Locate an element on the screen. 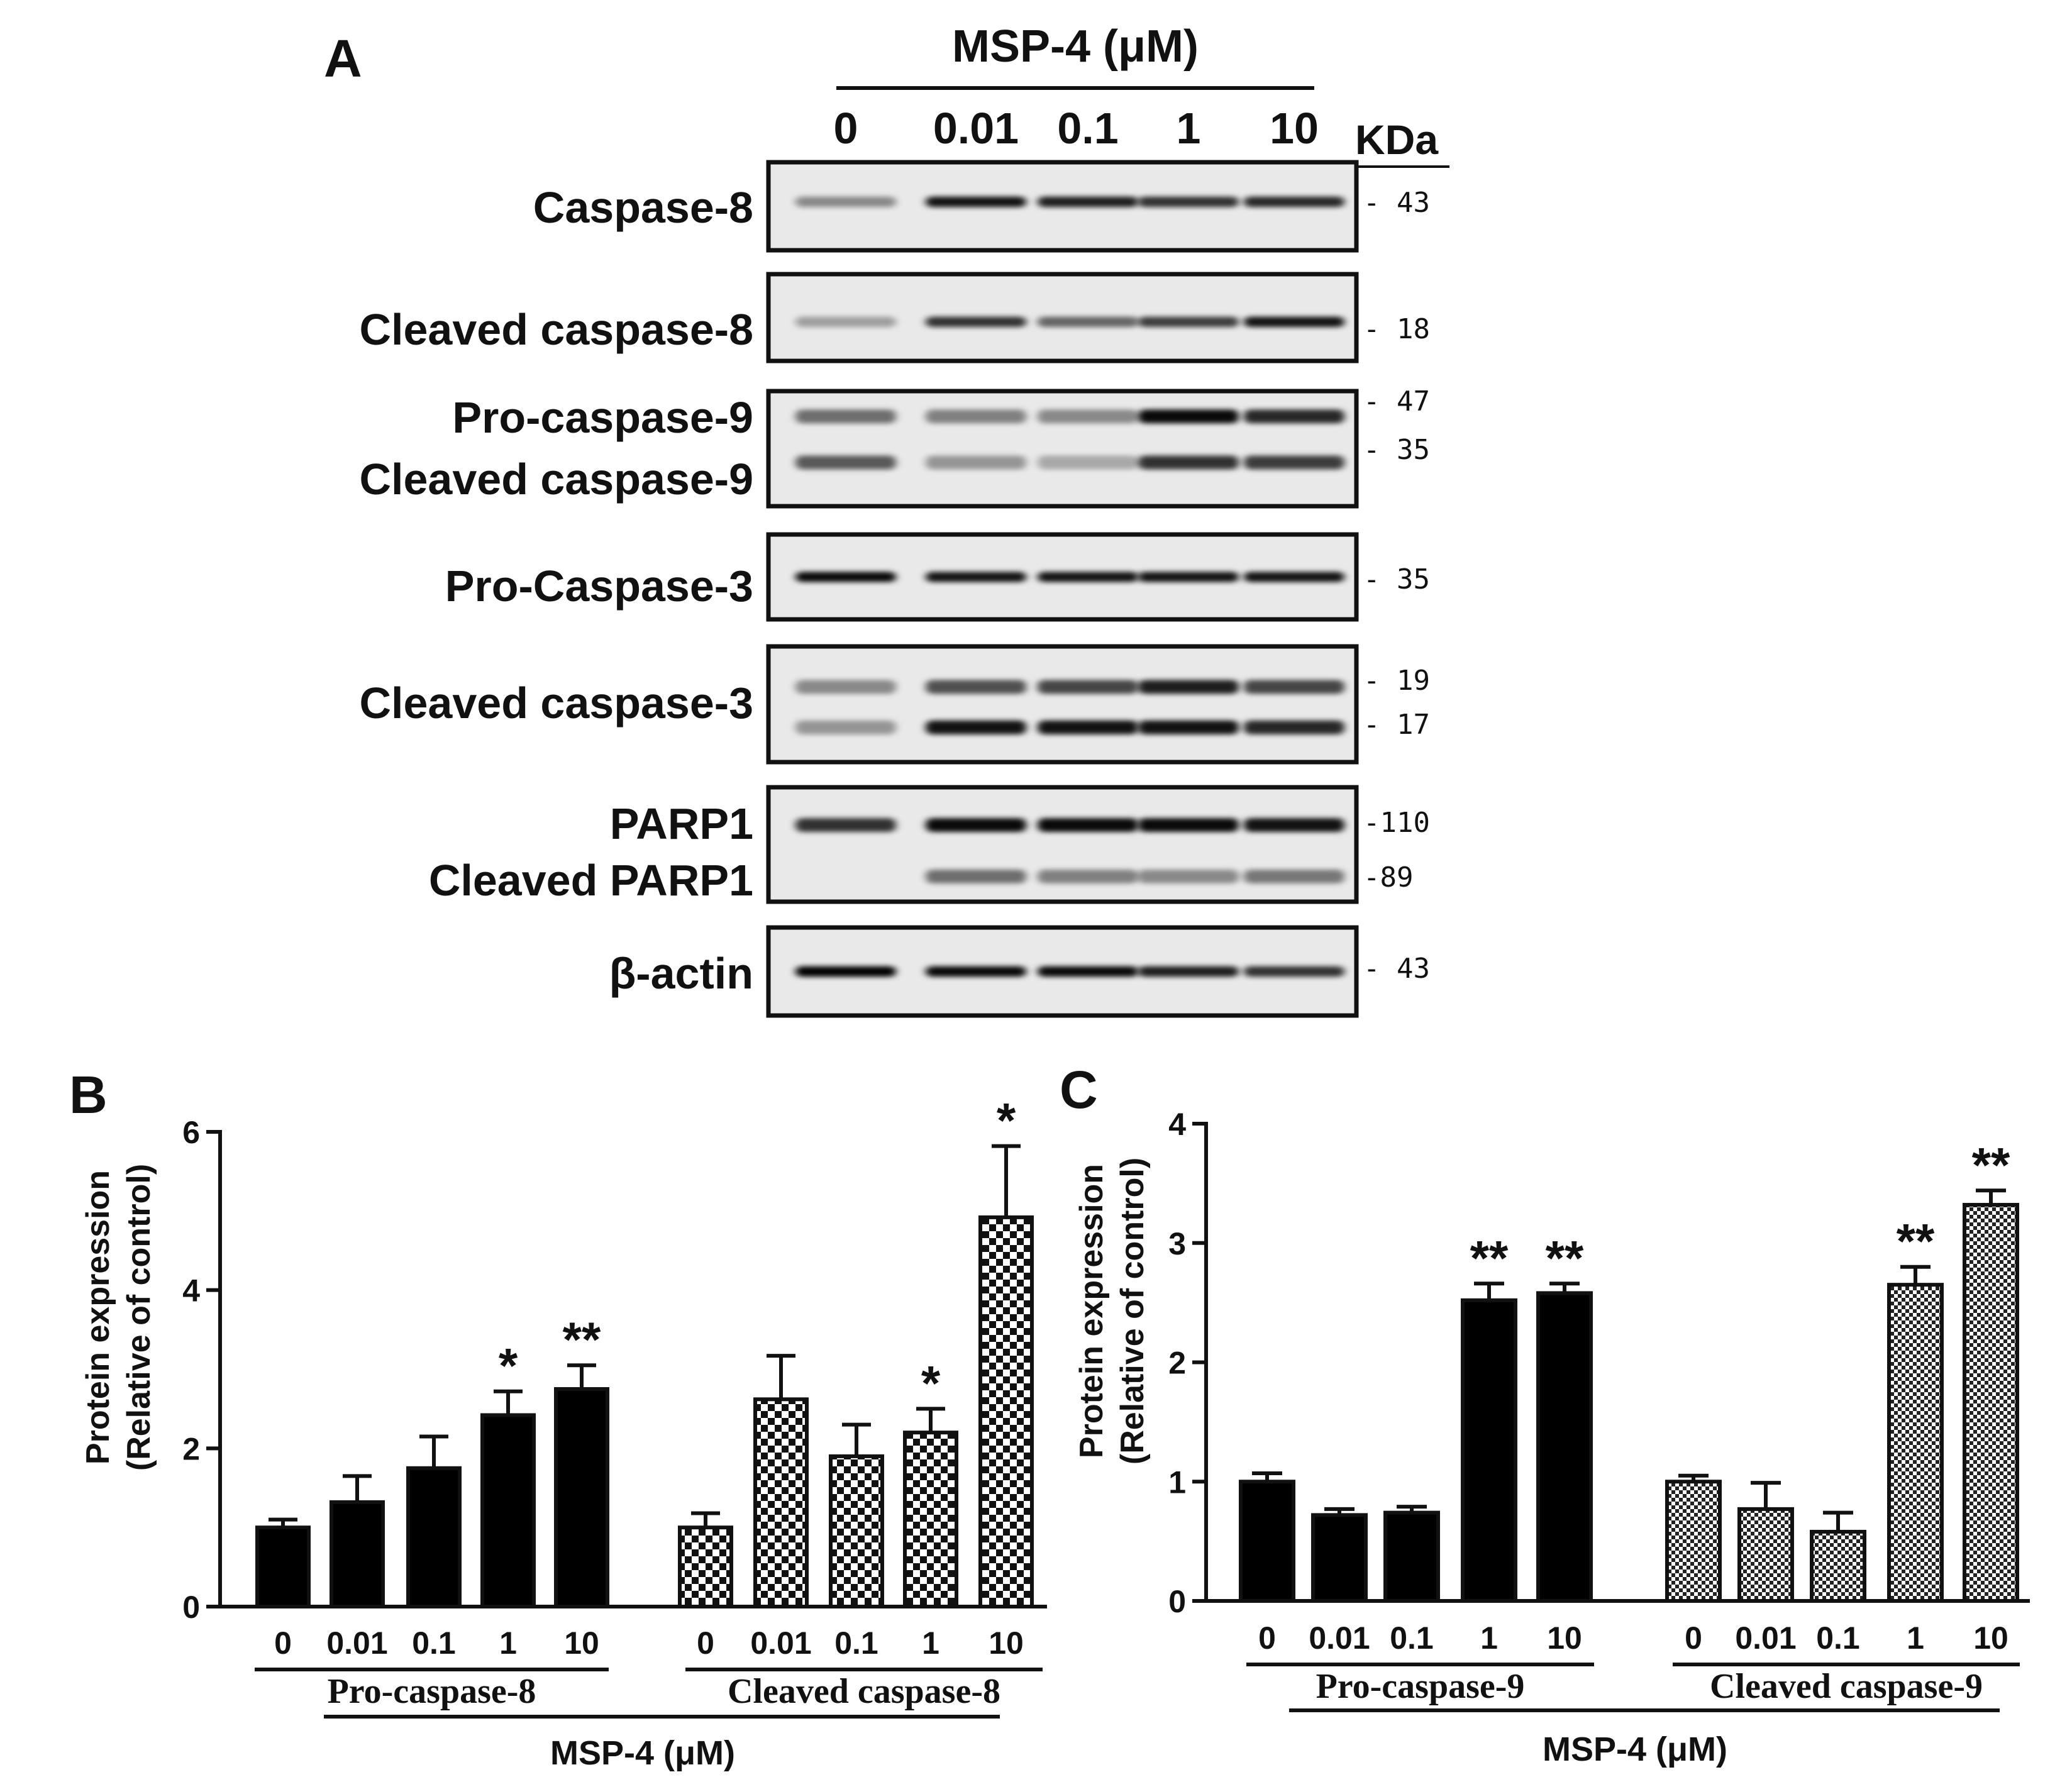 This screenshot has height=1777, width=2072. group-label: Cleaved caspase-8 is located at coordinates (864, 1691).